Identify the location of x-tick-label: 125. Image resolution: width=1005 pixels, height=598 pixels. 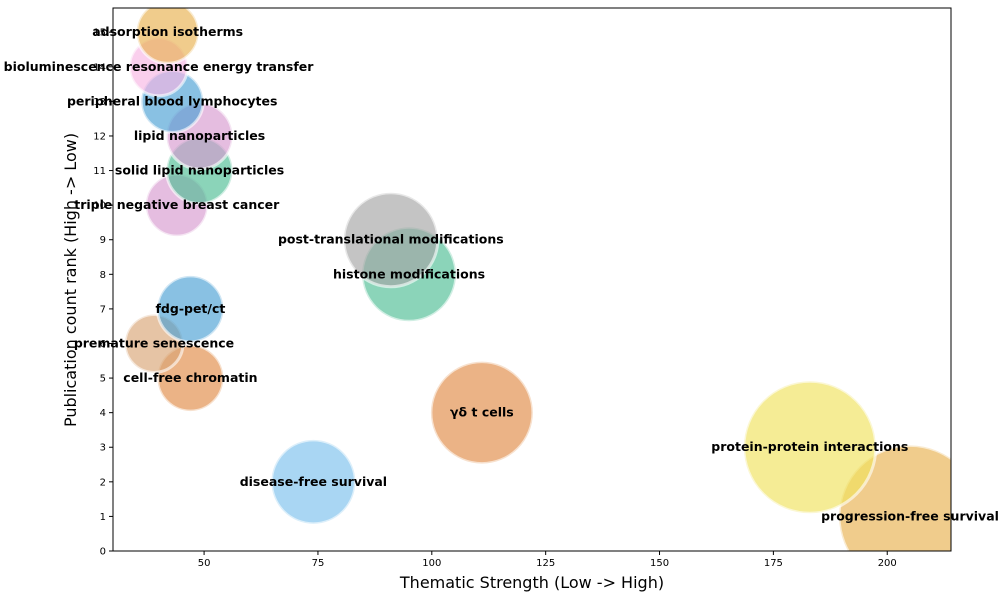
(545, 563).